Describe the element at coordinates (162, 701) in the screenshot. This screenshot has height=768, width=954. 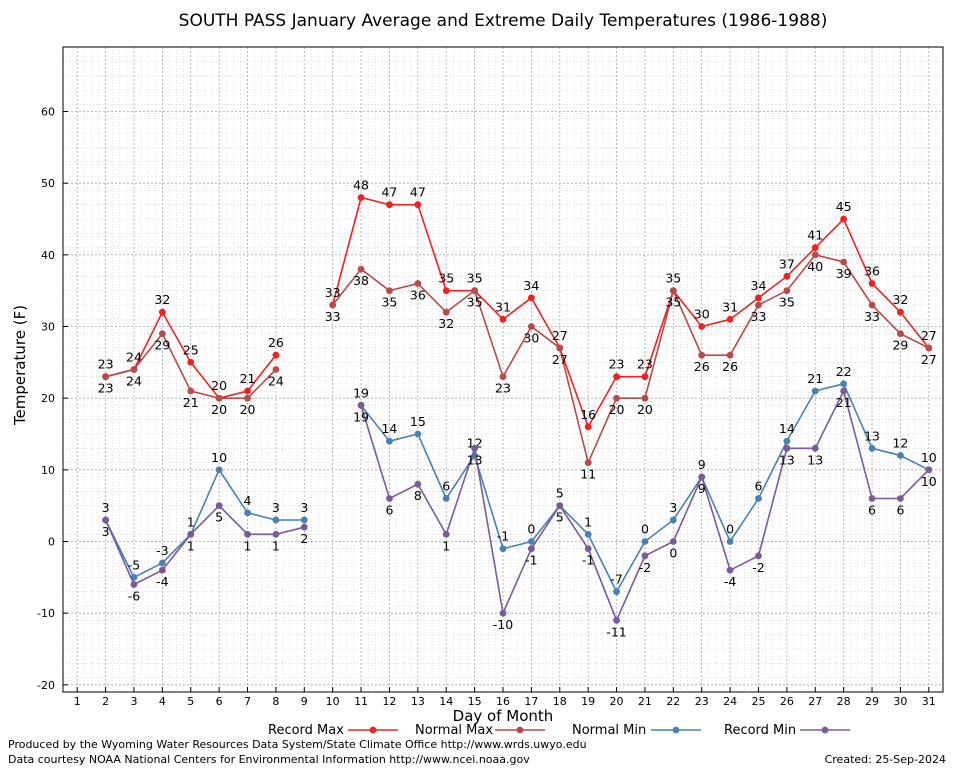
I see `x-tick-label: 4` at that location.